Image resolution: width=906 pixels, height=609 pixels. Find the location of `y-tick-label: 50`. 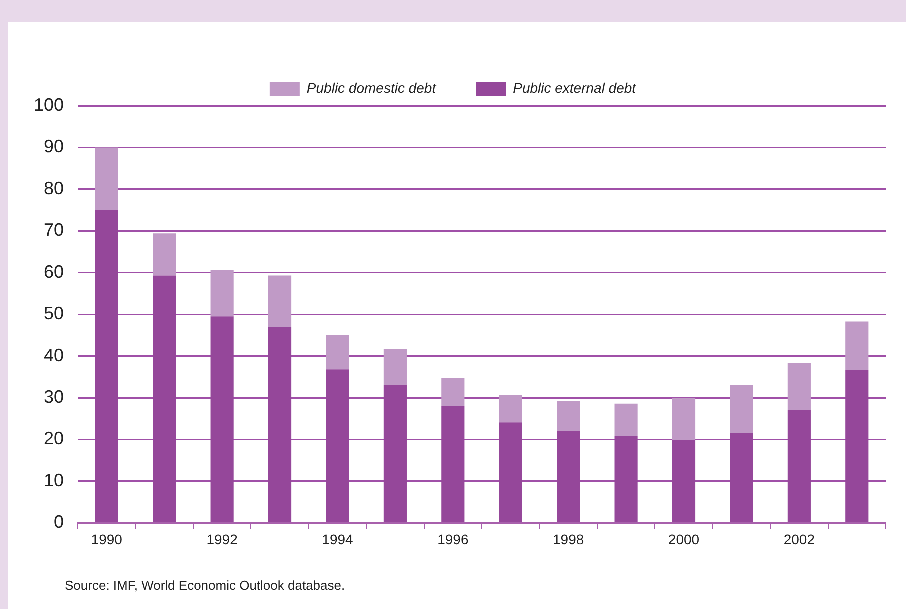

y-tick-label: 50 is located at coordinates (54, 314).